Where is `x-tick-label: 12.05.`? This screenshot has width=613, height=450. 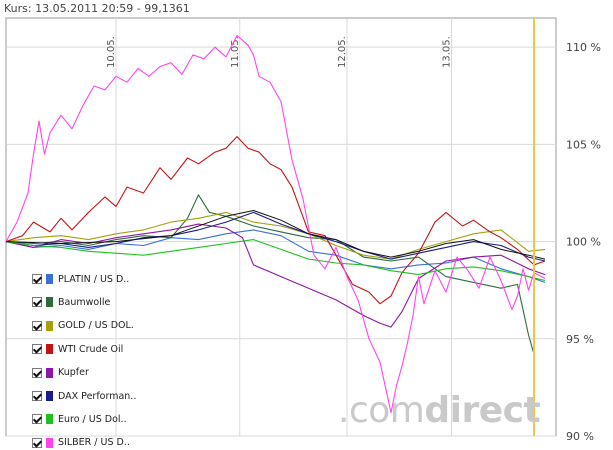 x-tick-label: 12.05. is located at coordinates (342, 52).